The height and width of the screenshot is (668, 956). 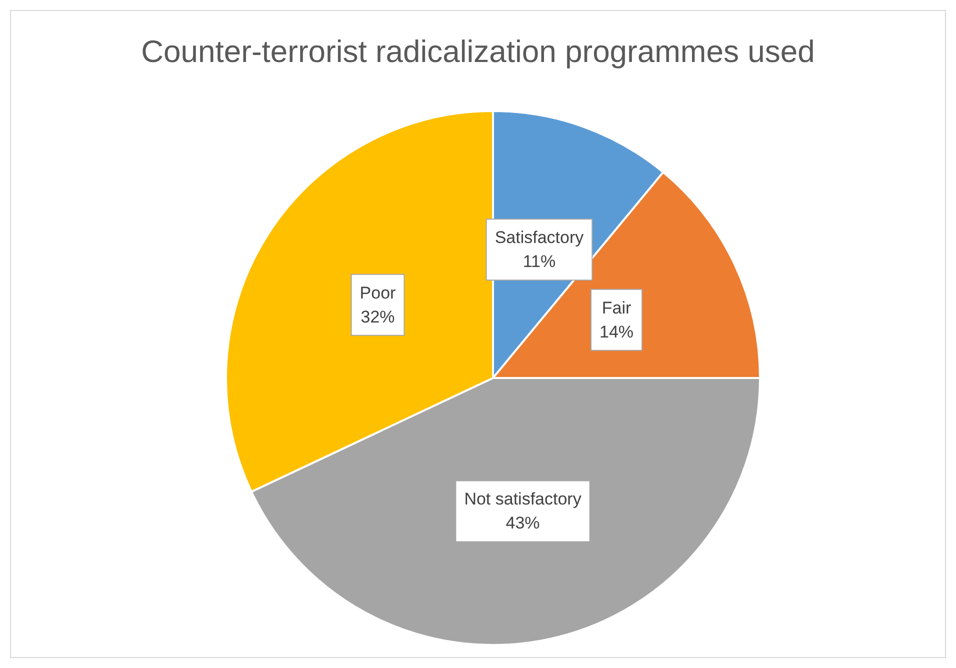 I want to click on slice-label: Satisfactory, so click(x=539, y=238).